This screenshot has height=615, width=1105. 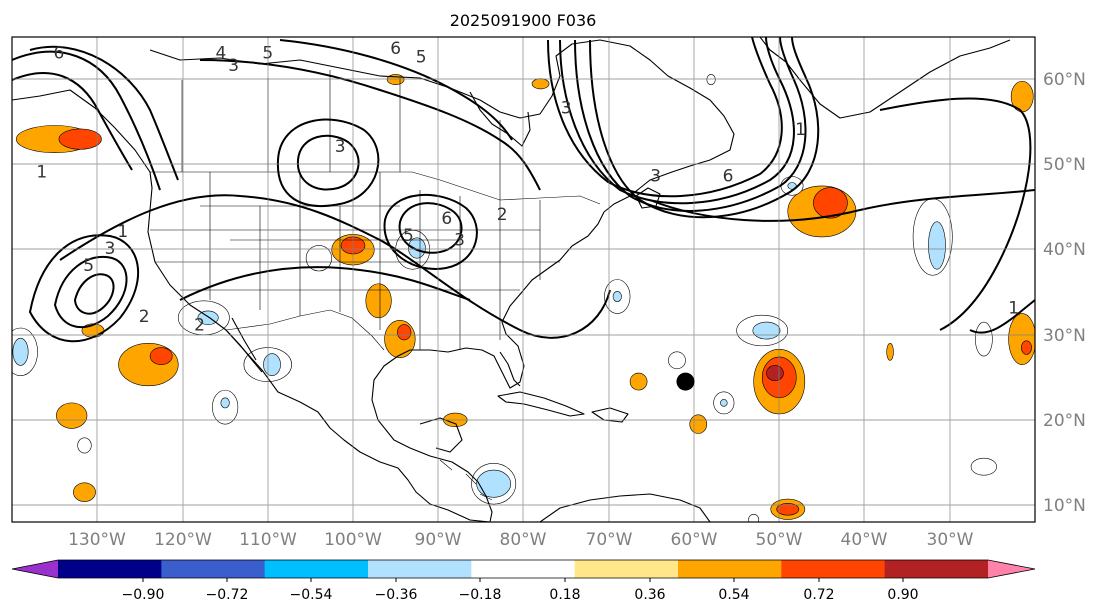 I want to click on central-america-borders, so click(x=466, y=480).